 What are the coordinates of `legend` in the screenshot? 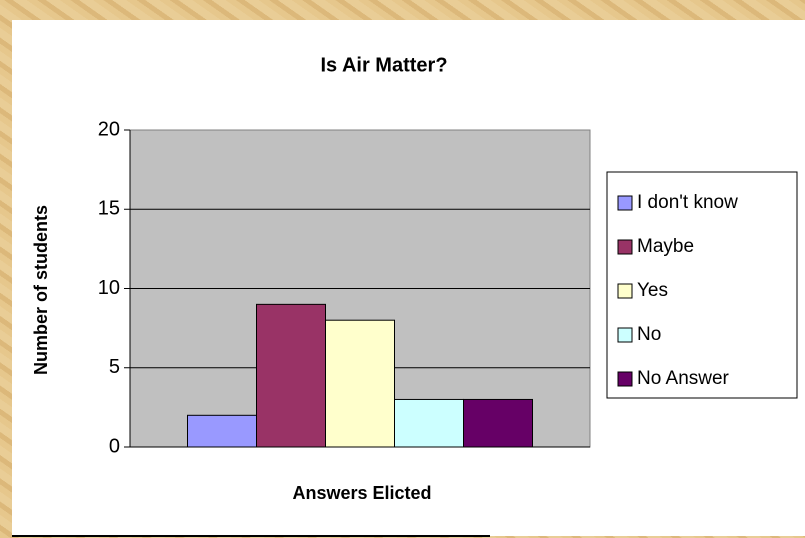 It's located at (702, 285).